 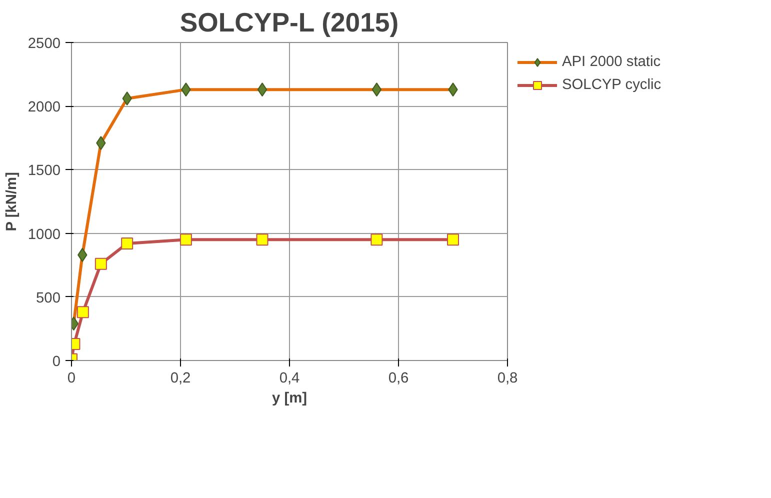 I want to click on y-tick-label: 1000, so click(x=44, y=234).